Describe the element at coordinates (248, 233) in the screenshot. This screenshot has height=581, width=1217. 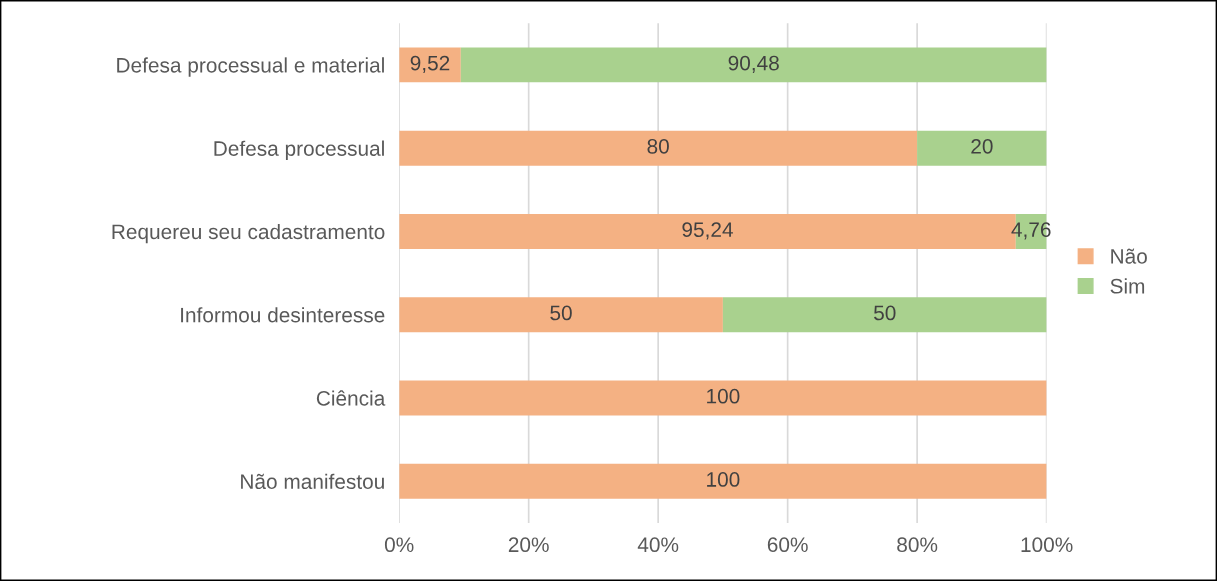
I see `y-tick-label: Requereu seu cadastramento` at that location.